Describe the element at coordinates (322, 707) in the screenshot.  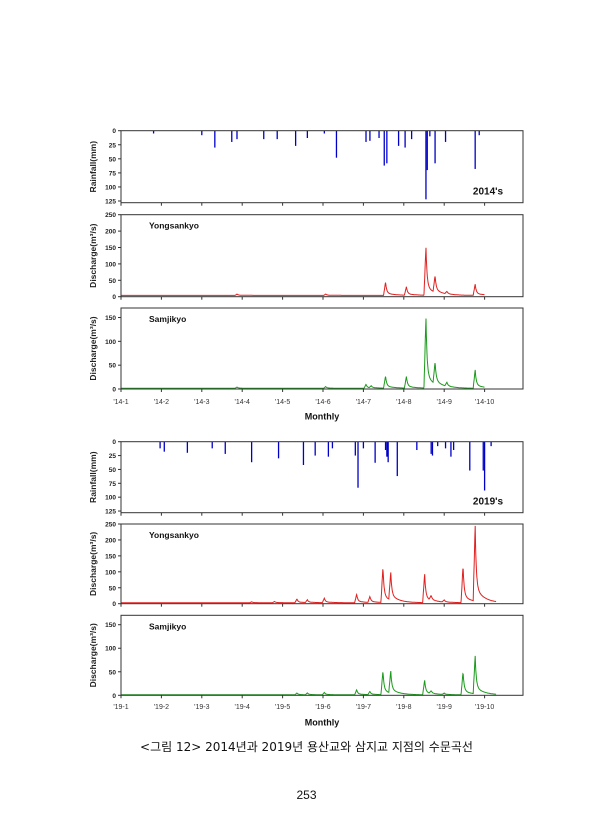
I see `x-tick-label: '19-6` at that location.